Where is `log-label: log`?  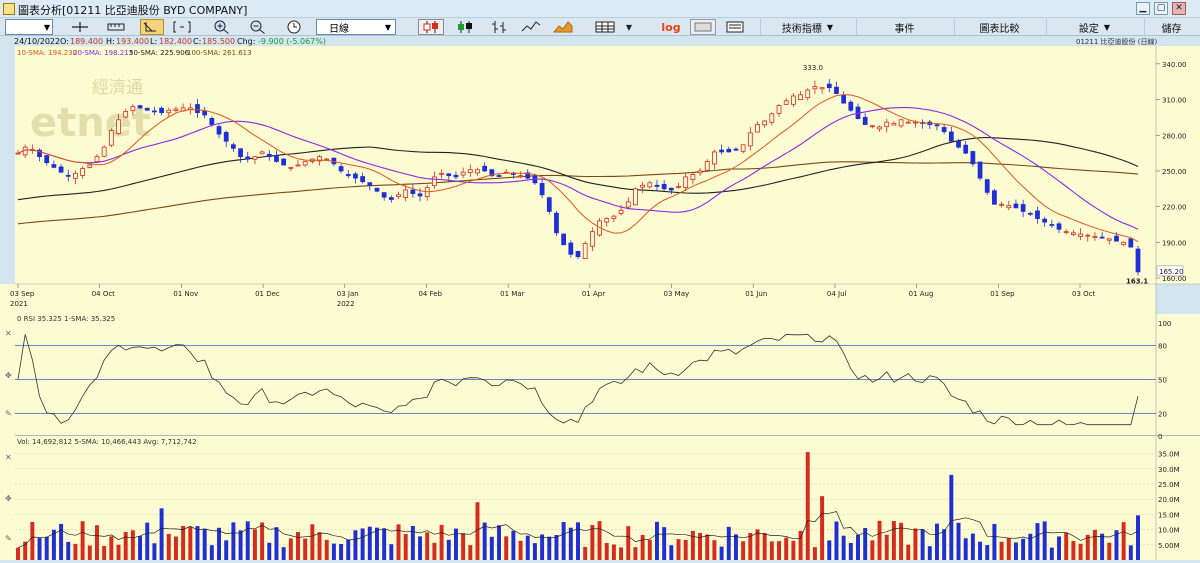 log-label: log is located at coordinates (671, 27).